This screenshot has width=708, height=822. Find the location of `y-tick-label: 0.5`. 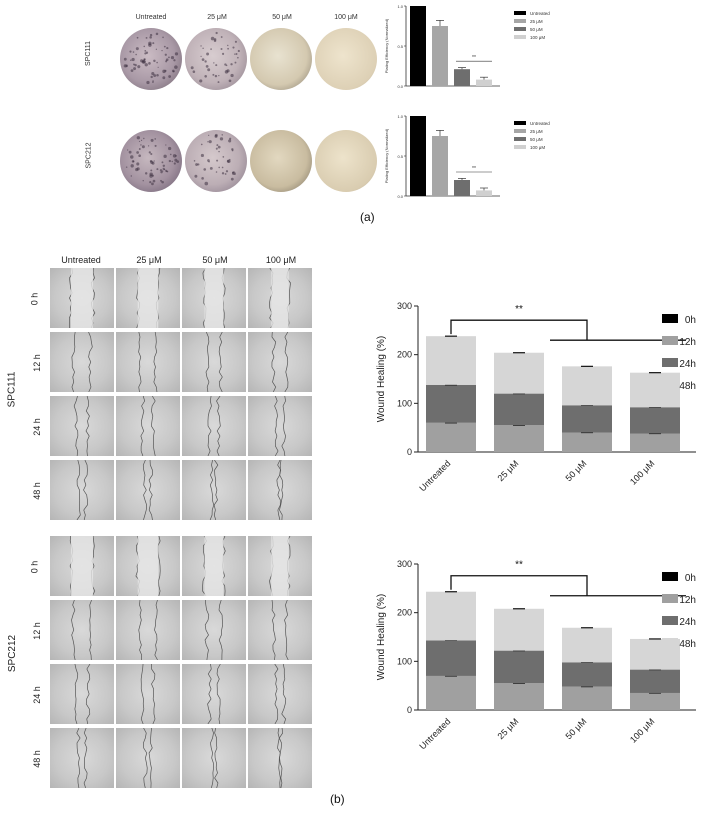

y-tick-label: 0.5 is located at coordinates (400, 156).